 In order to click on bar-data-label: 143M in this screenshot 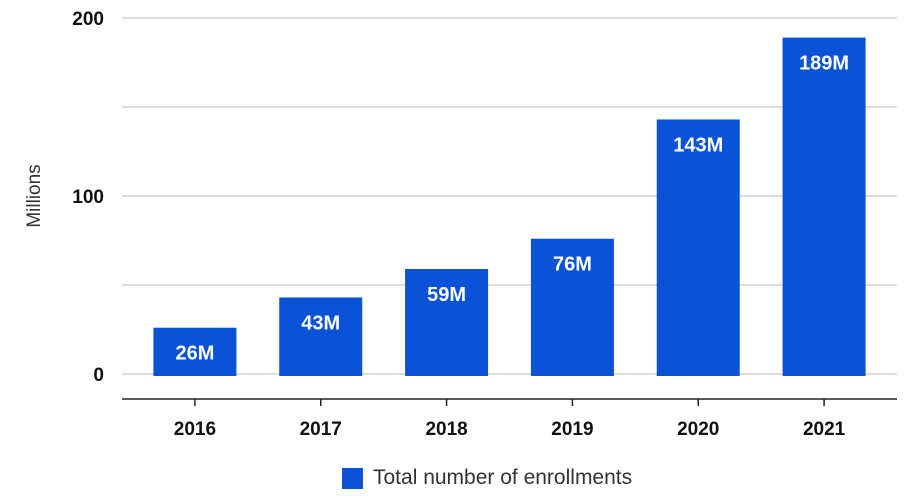, I will do `click(698, 145)`.